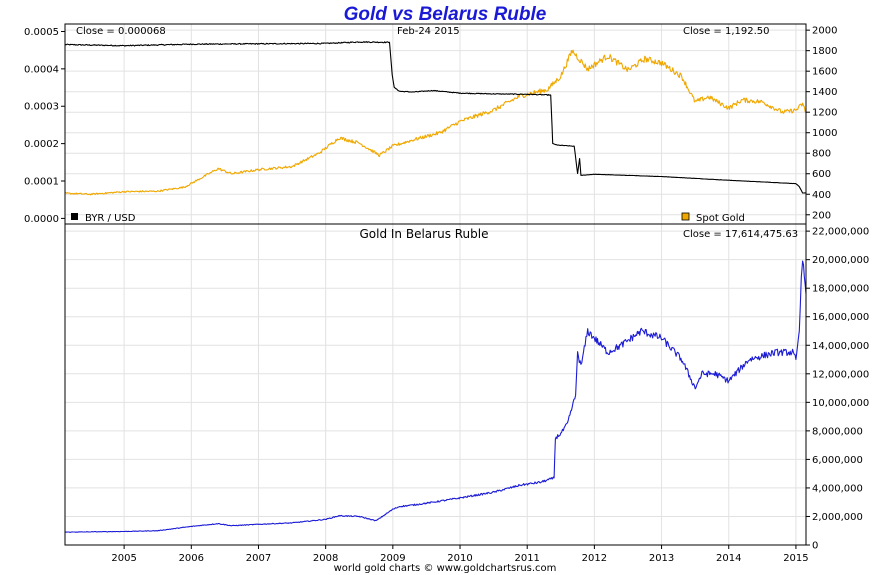 Image resolution: width=890 pixels, height=575 pixels. I want to click on legend-byr-label: BYR / USD, so click(110, 218).